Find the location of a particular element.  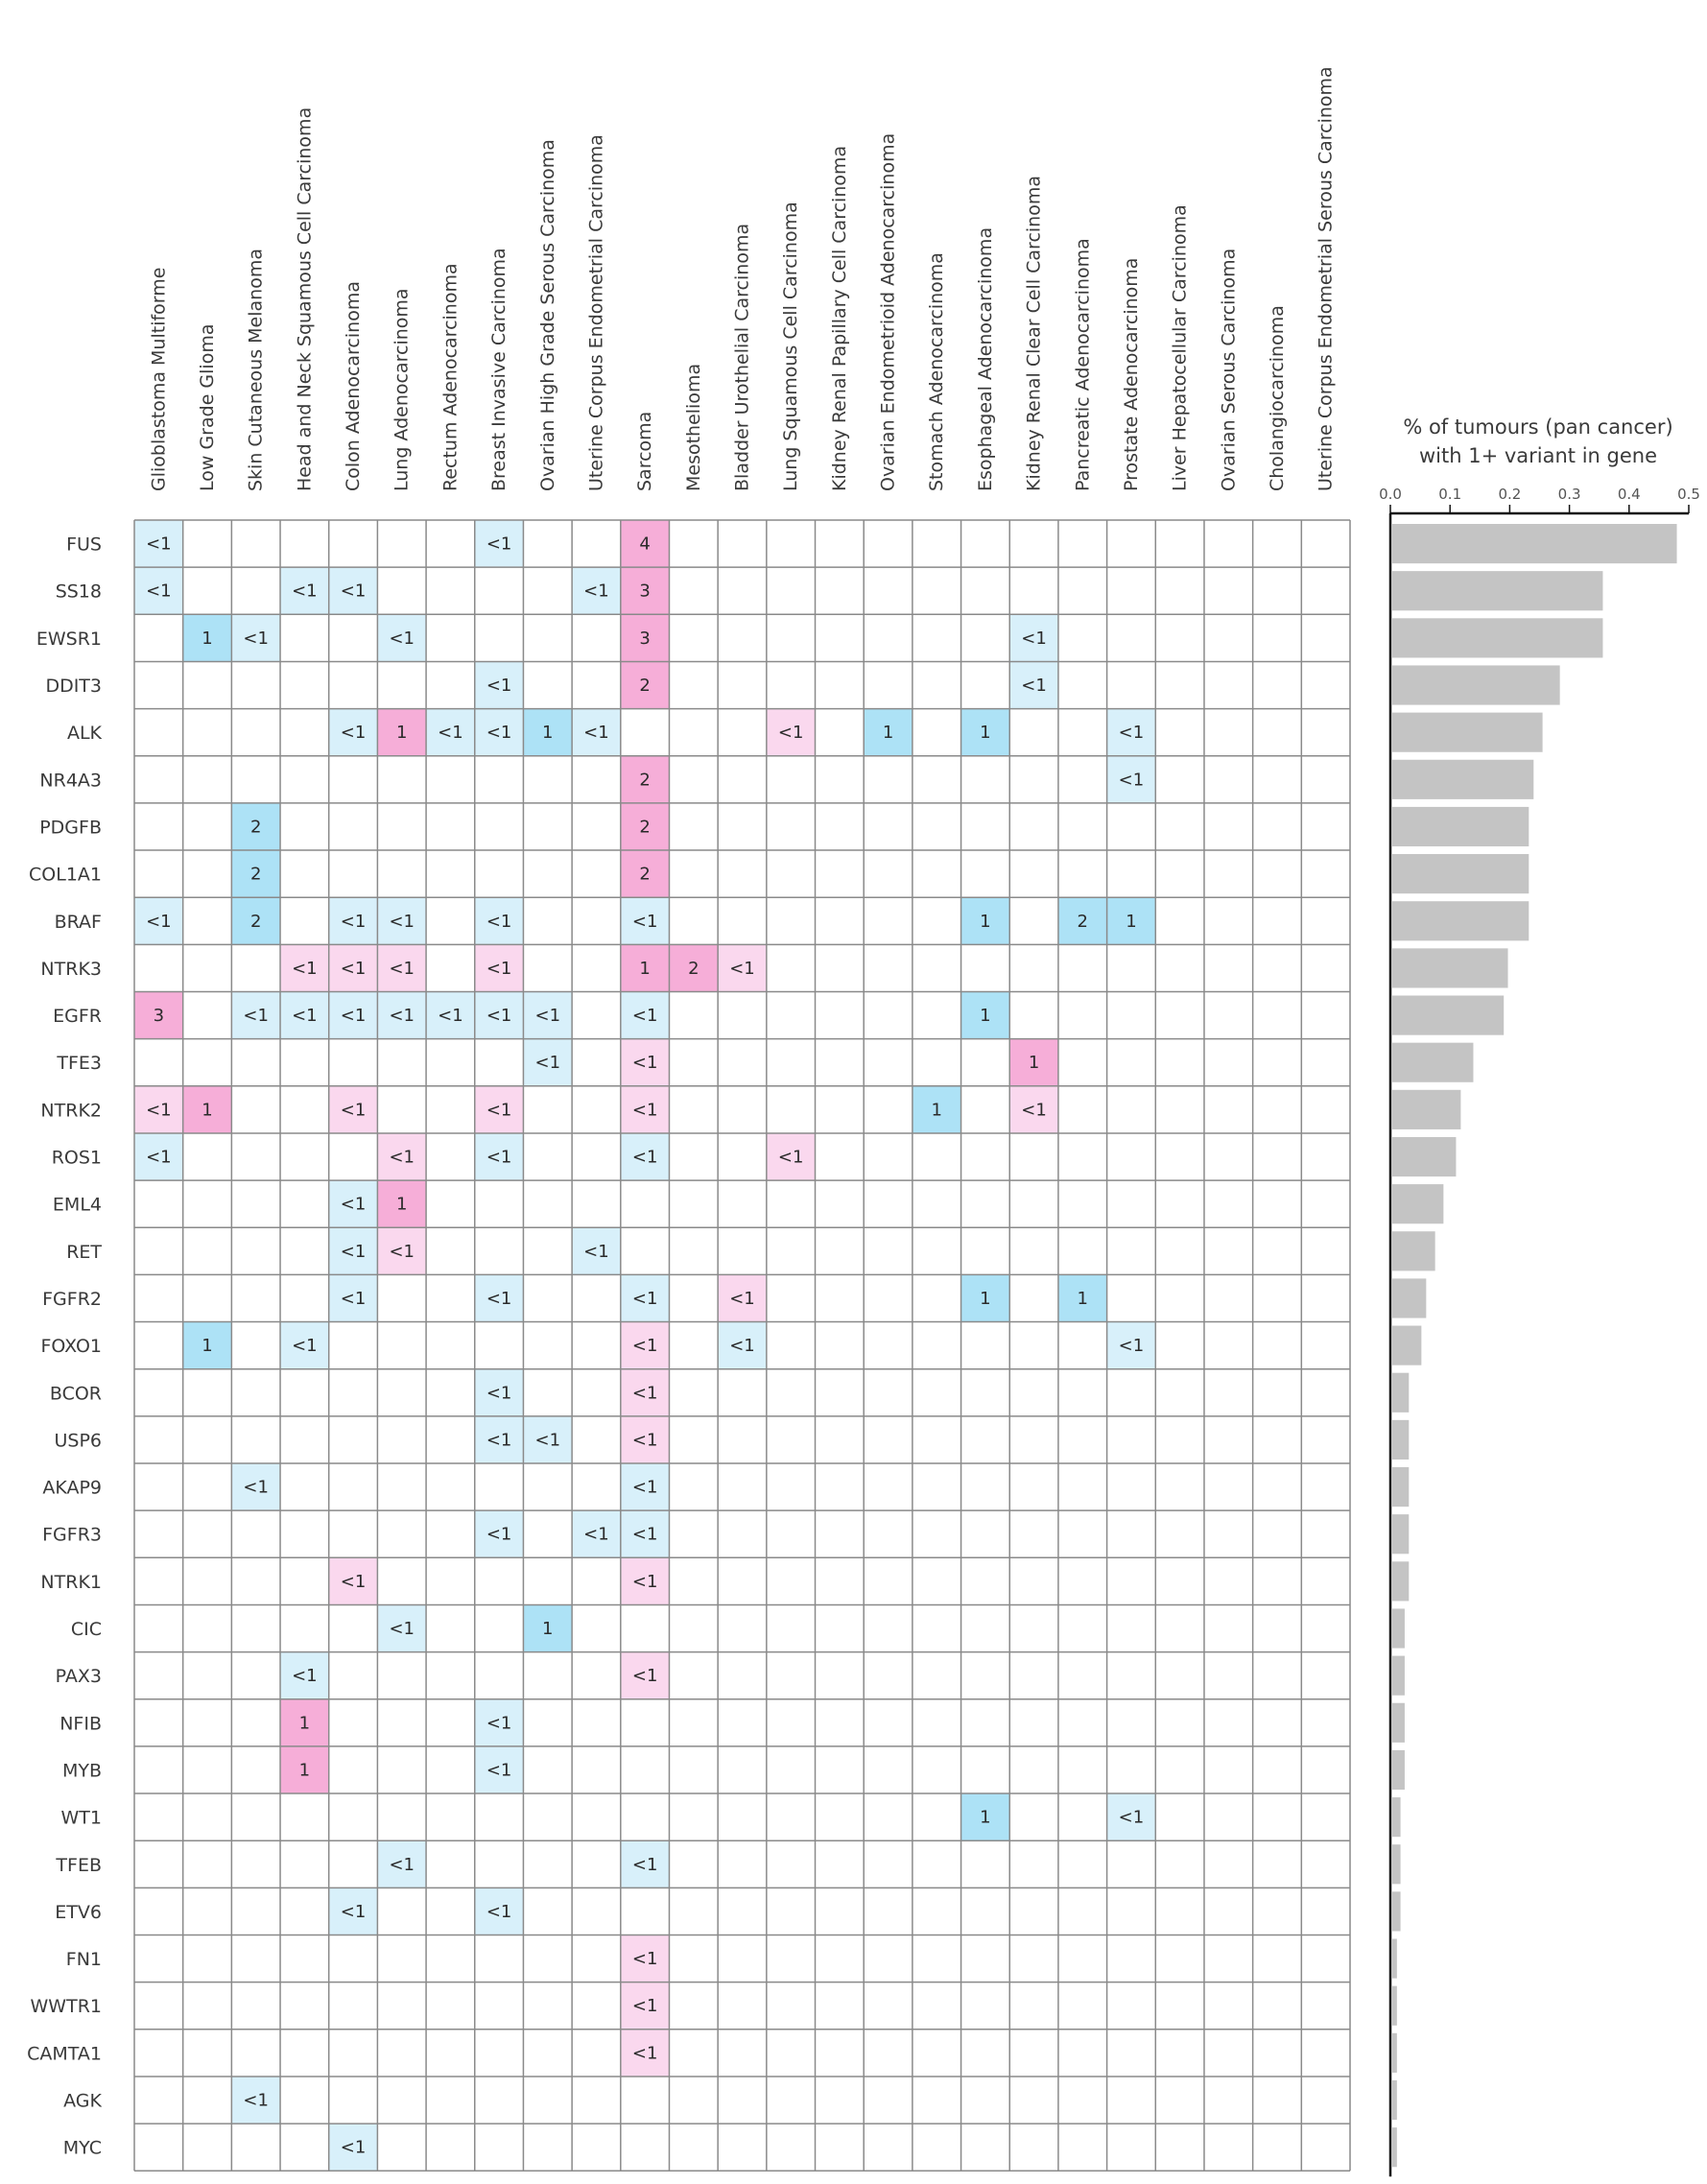

column-label: Ovarian Endometrioid Adenocarcinoma is located at coordinates (888, 312).